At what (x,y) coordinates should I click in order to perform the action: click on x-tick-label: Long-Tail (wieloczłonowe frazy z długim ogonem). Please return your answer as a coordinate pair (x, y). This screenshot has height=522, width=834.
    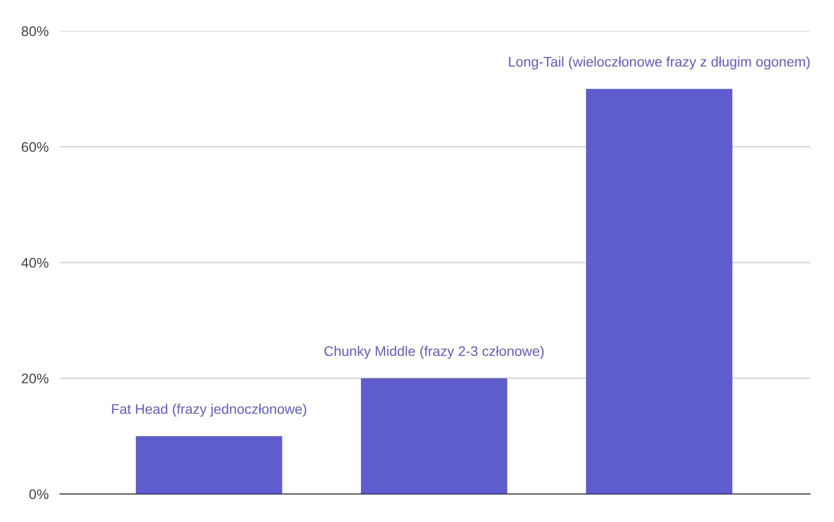
    Looking at the image, I should click on (659, 63).